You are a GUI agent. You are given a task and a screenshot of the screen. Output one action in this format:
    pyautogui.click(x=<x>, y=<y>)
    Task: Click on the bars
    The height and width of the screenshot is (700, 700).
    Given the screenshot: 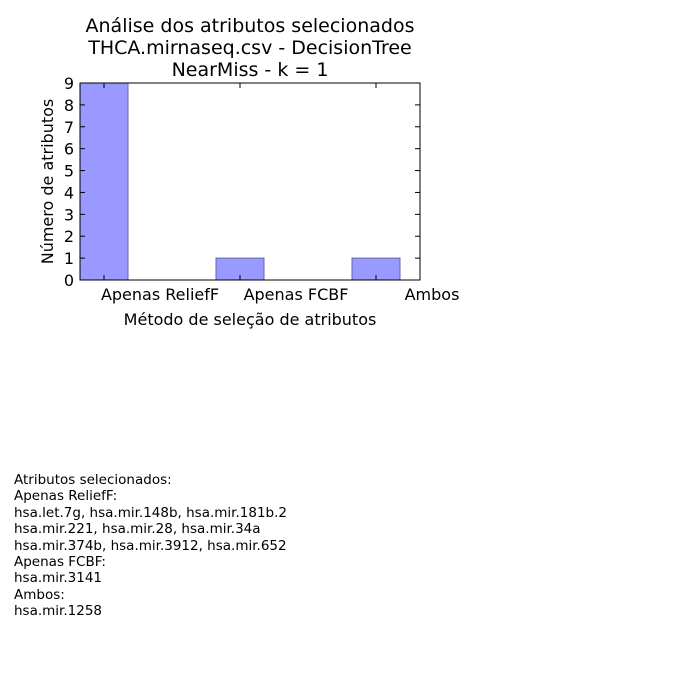 What is the action you would take?
    pyautogui.click(x=240, y=181)
    